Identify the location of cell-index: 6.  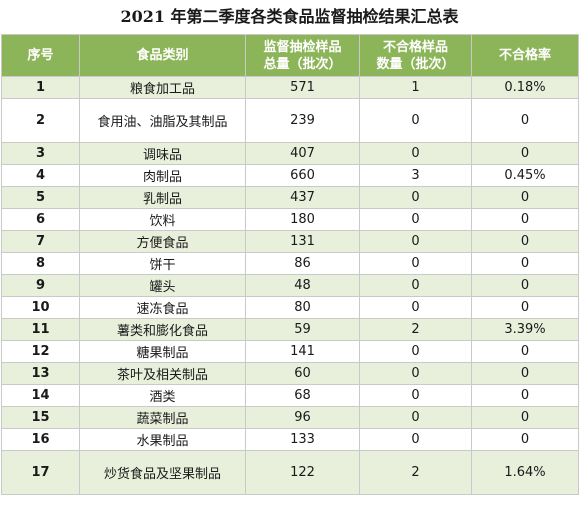
(40, 219).